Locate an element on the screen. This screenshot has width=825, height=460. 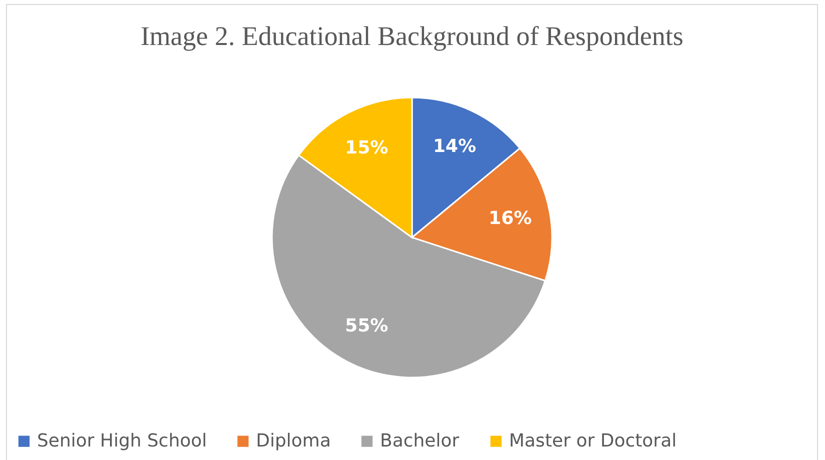
legend-label: Senior High School is located at coordinates (122, 441).